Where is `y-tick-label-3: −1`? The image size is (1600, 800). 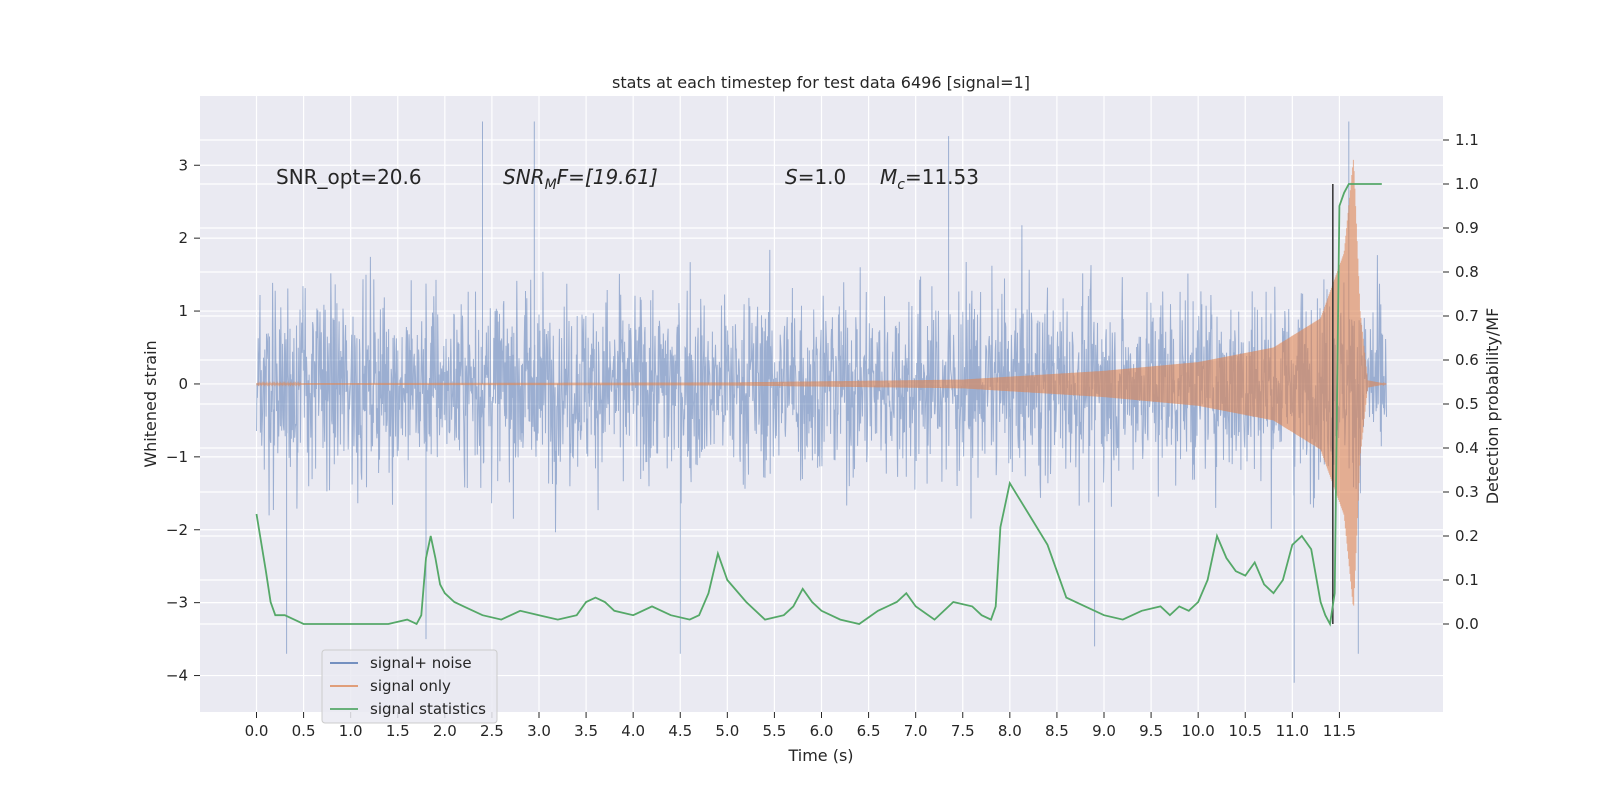 y-tick-label-3: −1 is located at coordinates (177, 457).